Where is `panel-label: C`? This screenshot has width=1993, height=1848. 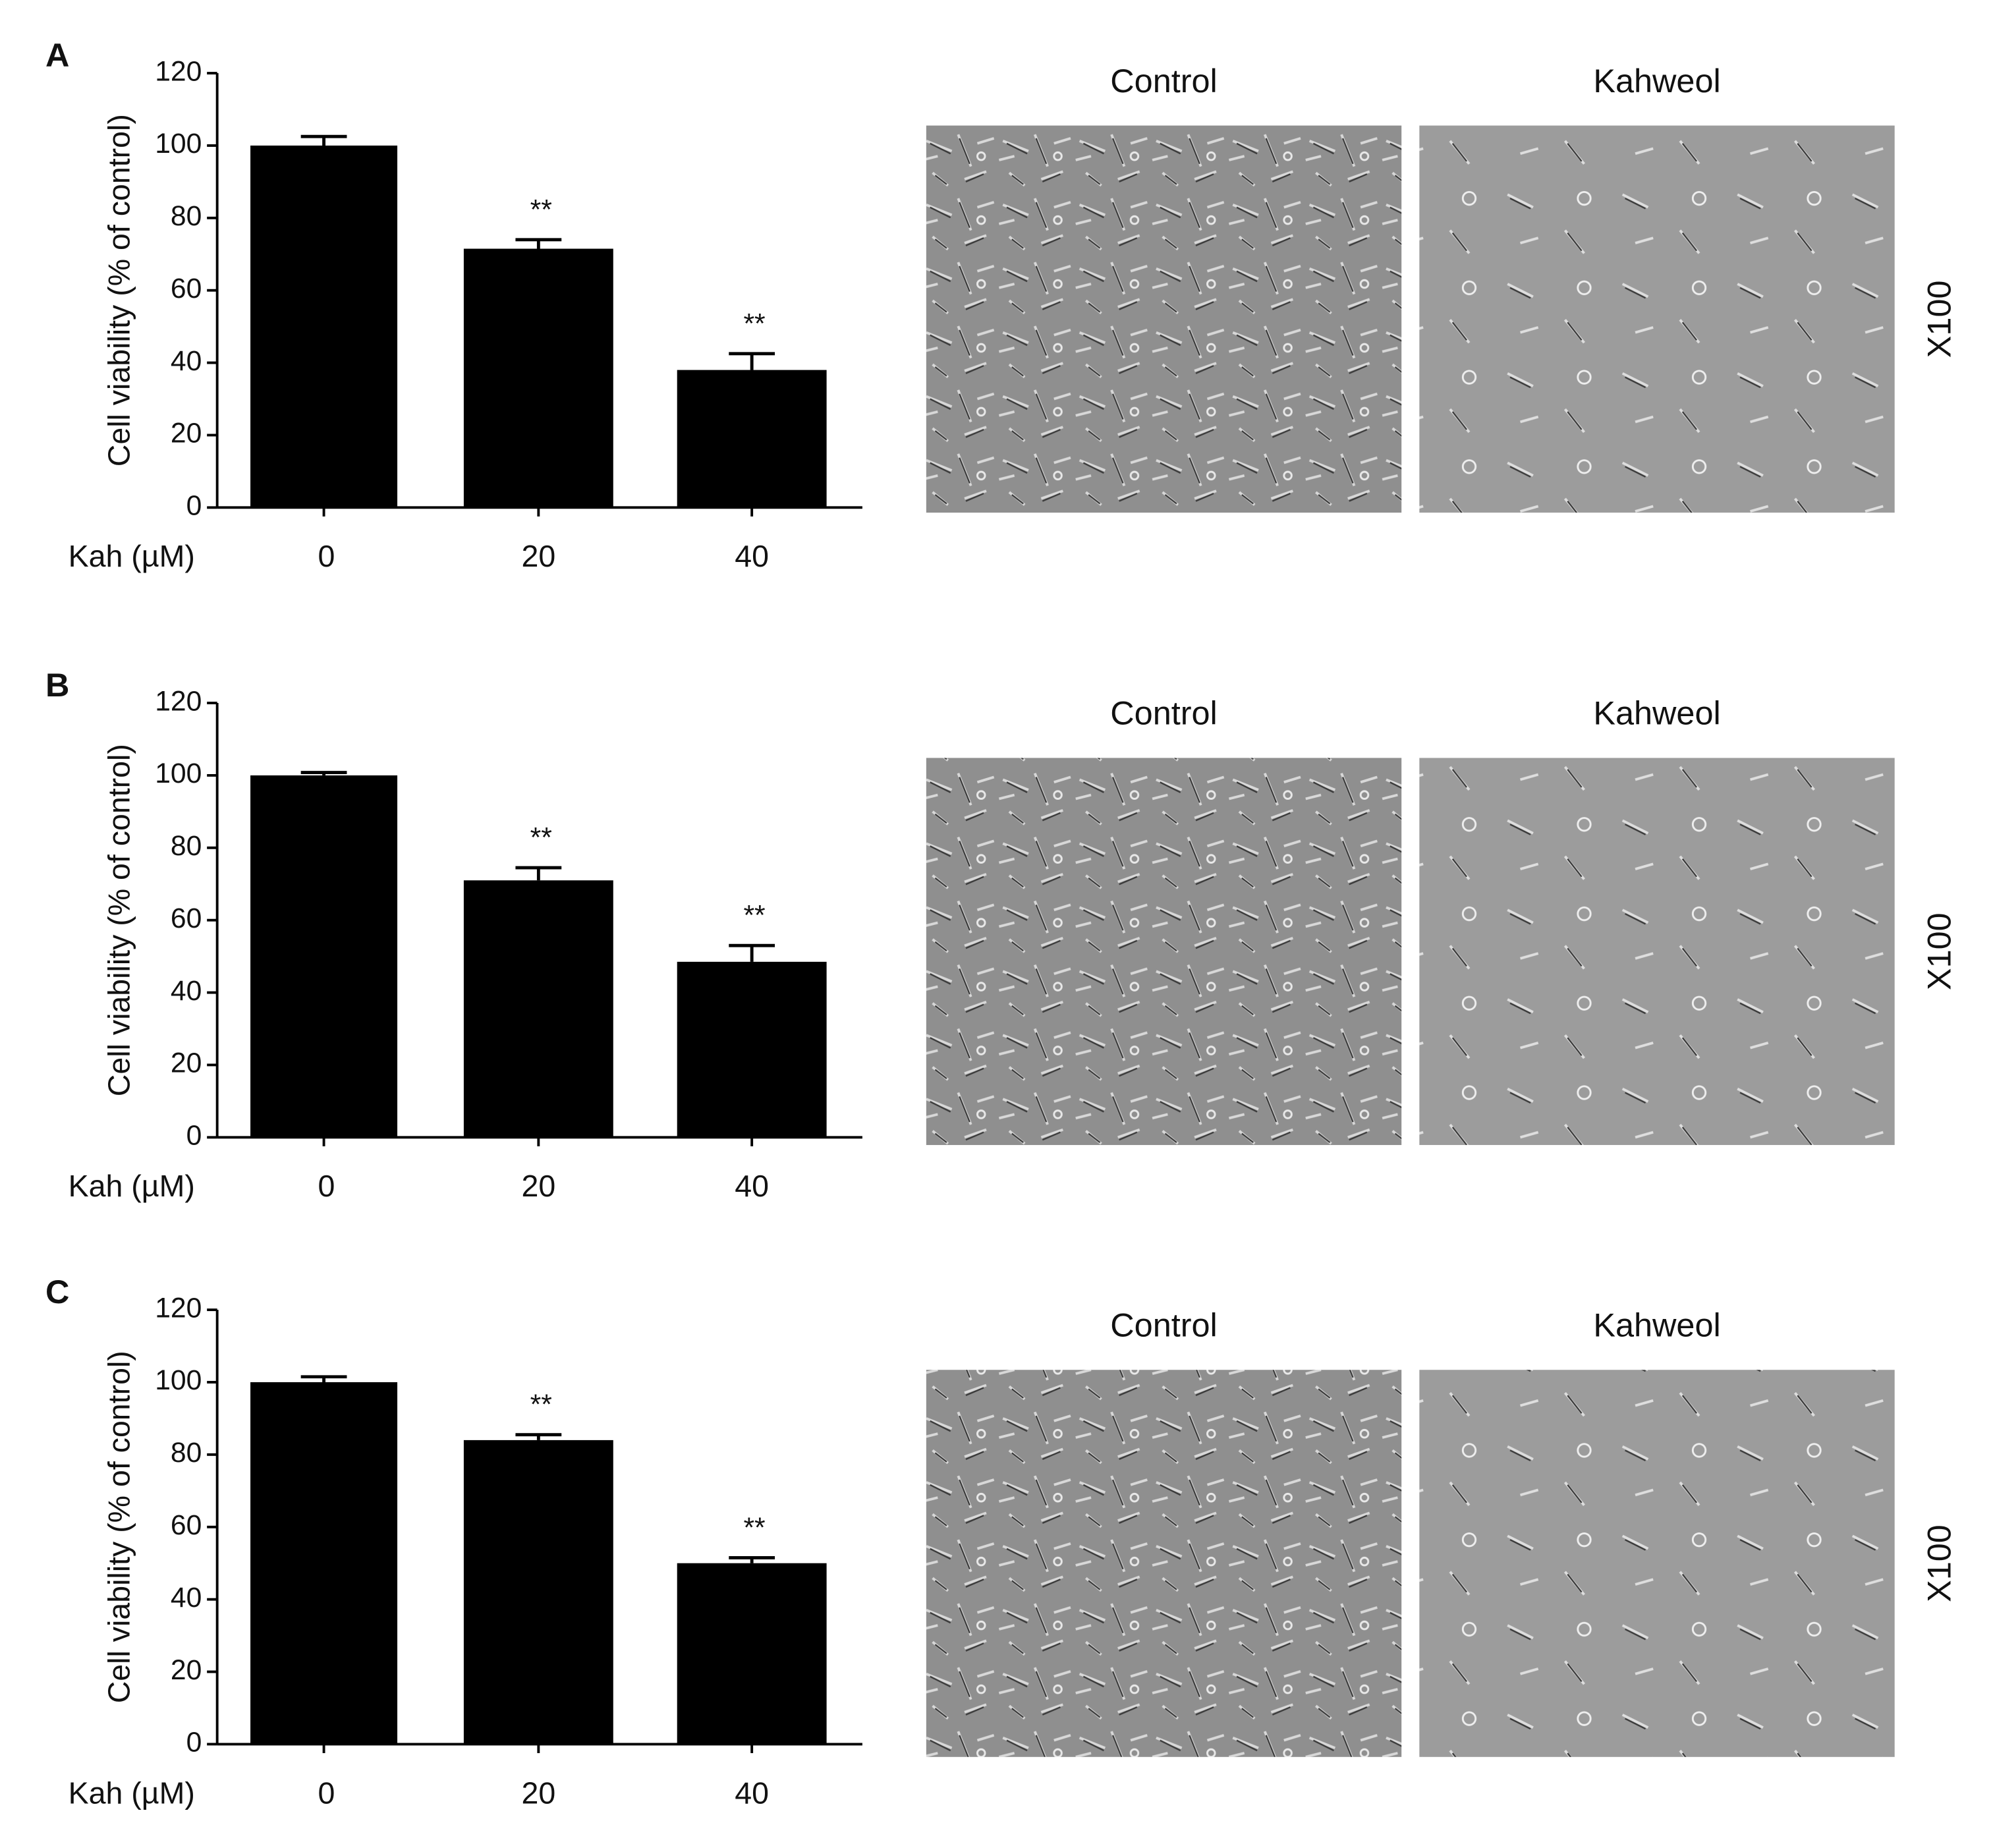 panel-label: C is located at coordinates (57, 1291).